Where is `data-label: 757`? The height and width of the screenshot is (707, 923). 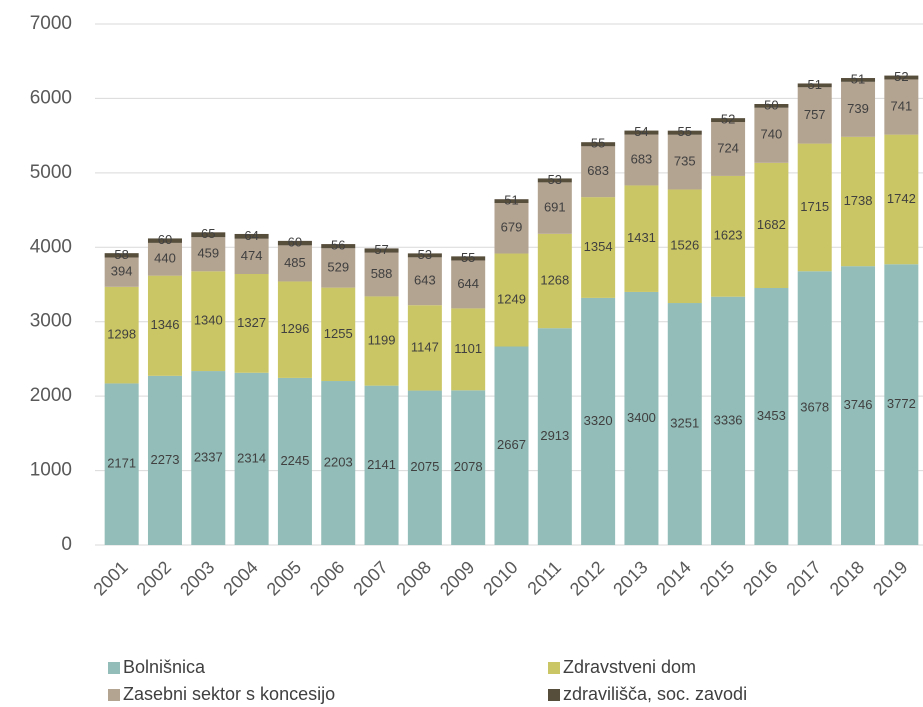 data-label: 757 is located at coordinates (815, 114).